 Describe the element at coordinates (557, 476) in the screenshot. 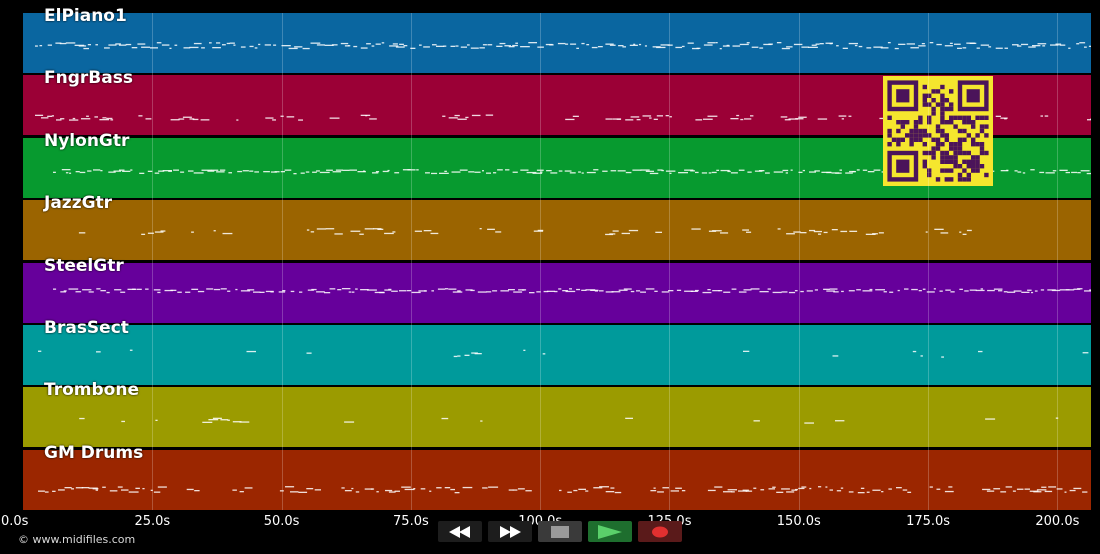

I see `track-lane: GM Drums` at that location.